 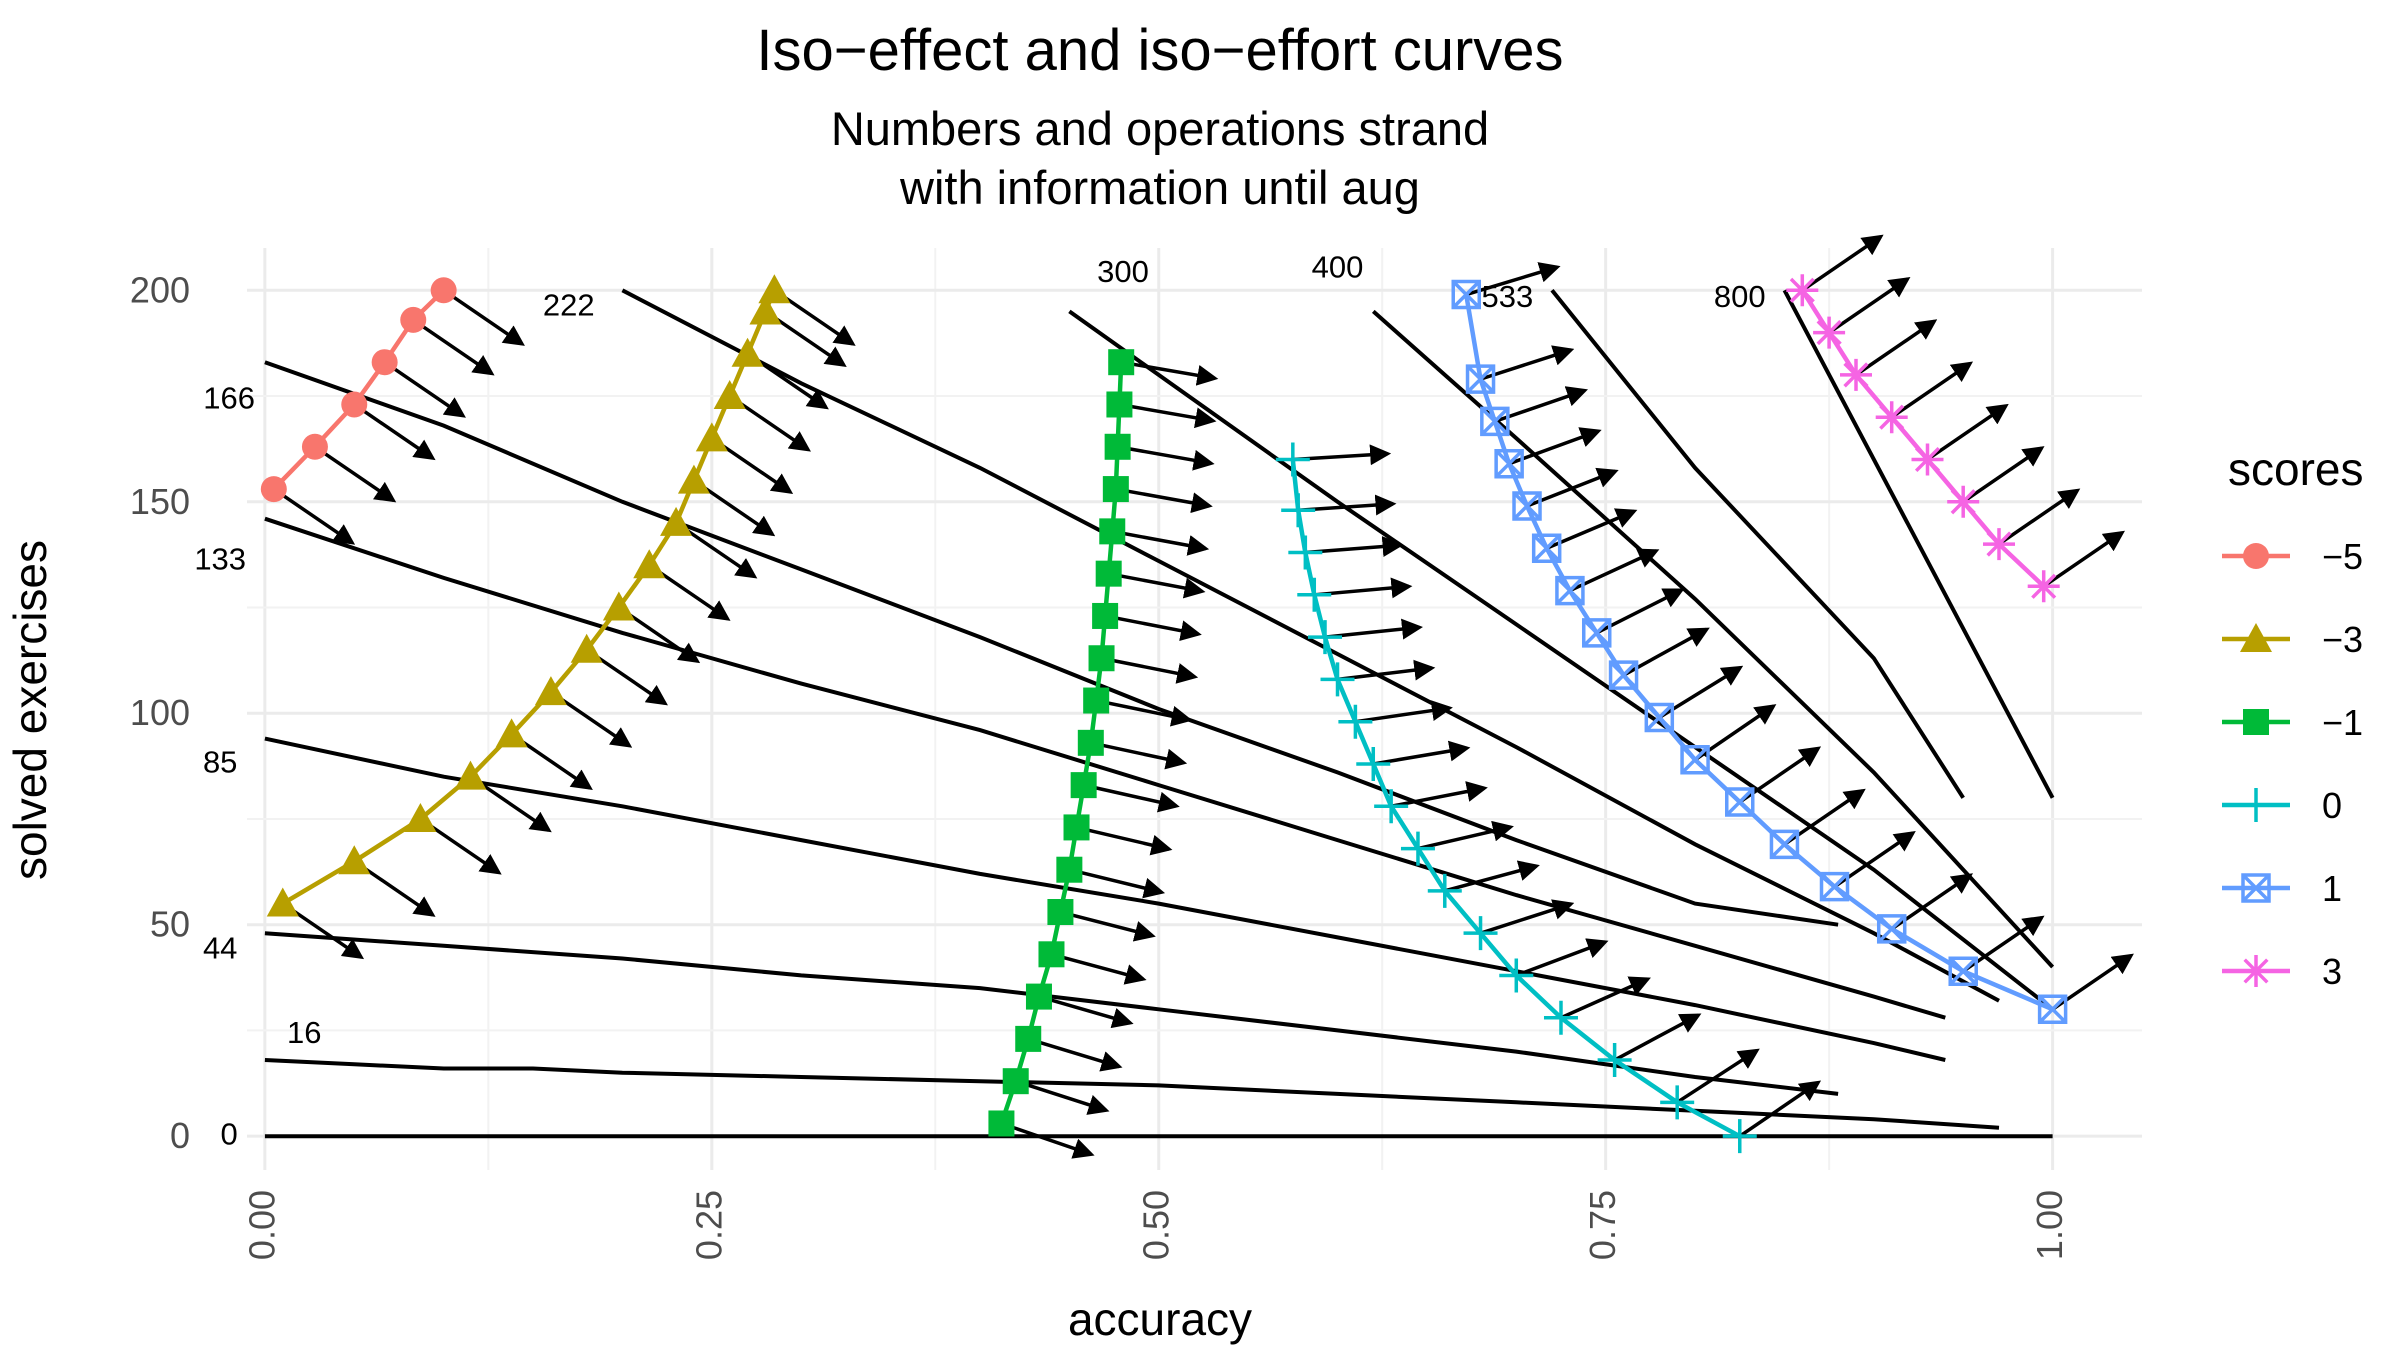 I want to click on chart-title: Iso−effect and iso−effort curves, so click(x=1159, y=50).